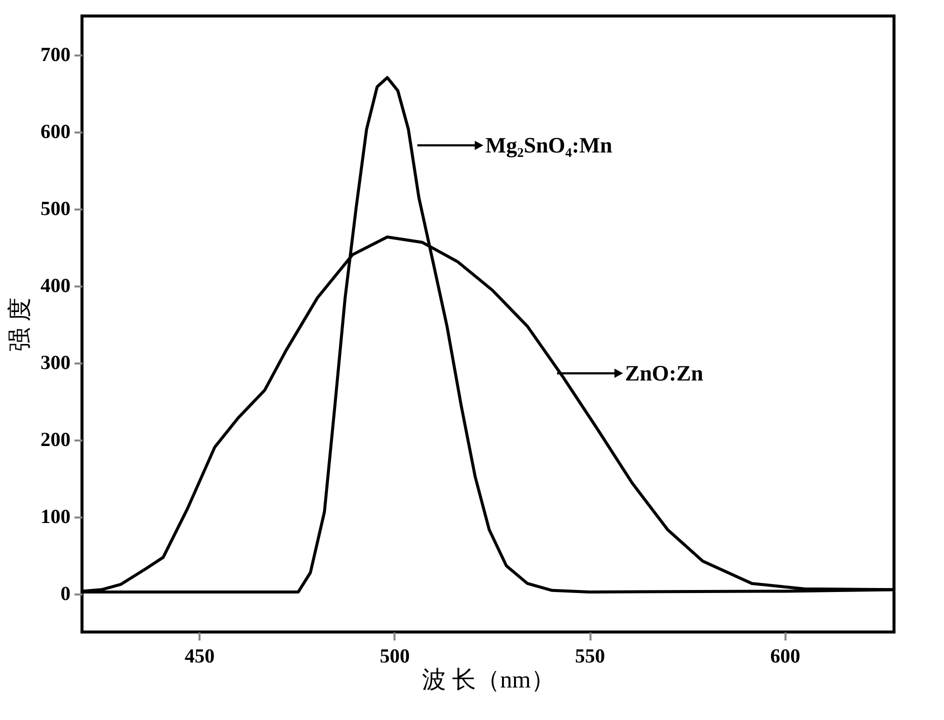 The width and height of the screenshot is (944, 720). Describe the element at coordinates (590, 657) in the screenshot. I see `x-tick-label: 550` at that location.